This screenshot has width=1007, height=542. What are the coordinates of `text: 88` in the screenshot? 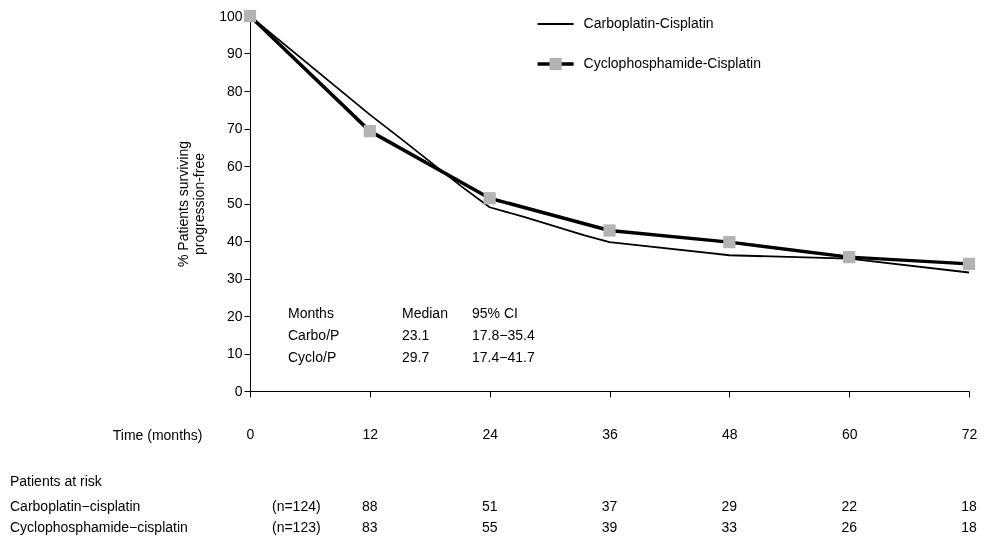 It's located at (370, 506).